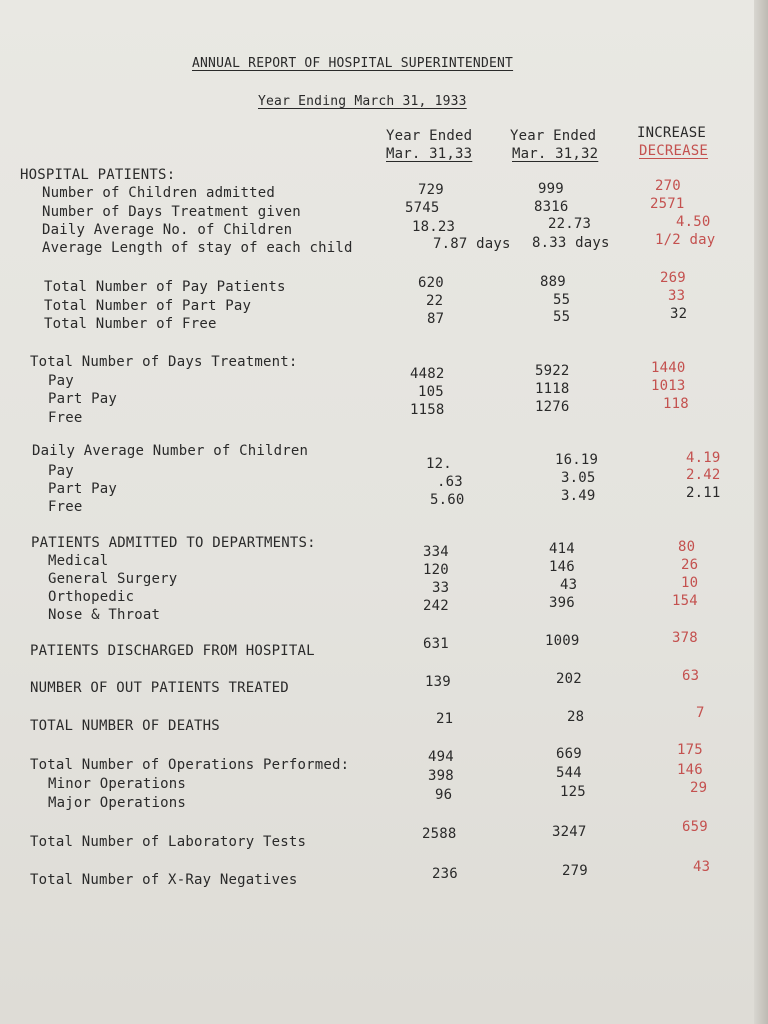  I want to click on value-difference: 43, so click(702, 867).